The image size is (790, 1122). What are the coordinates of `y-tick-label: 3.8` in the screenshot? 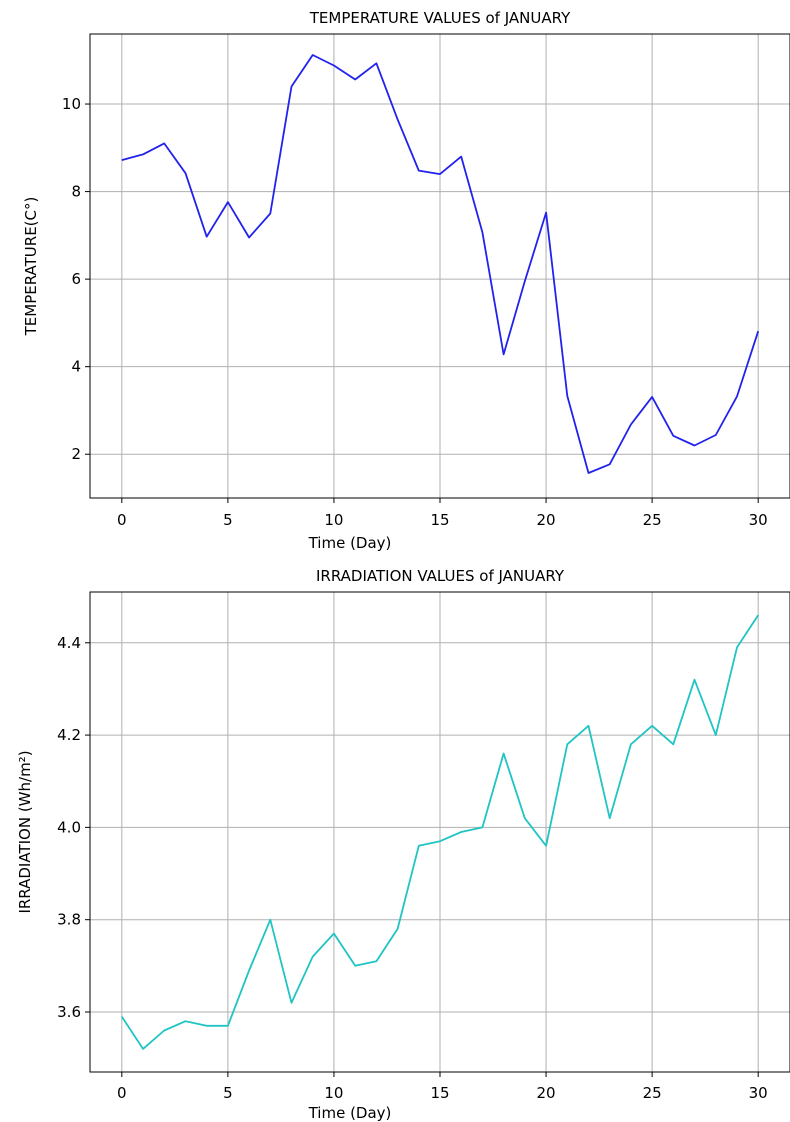 It's located at (69, 920).